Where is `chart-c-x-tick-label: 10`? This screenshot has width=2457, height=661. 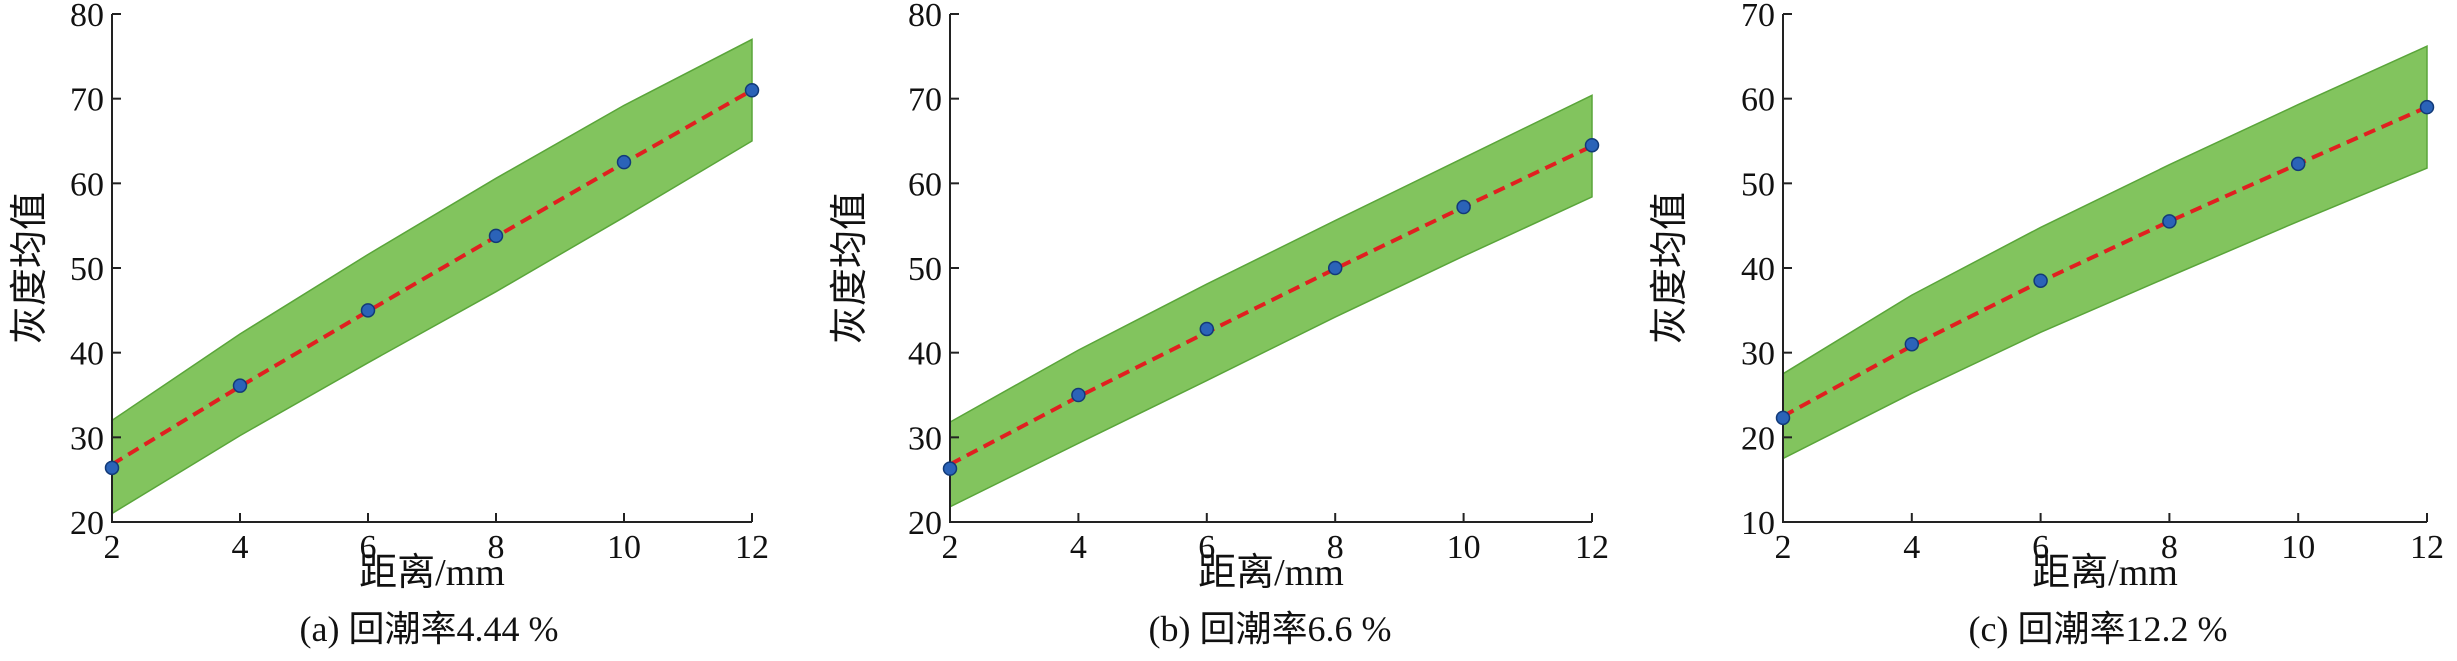 chart-c-x-tick-label: 10 is located at coordinates (2298, 547).